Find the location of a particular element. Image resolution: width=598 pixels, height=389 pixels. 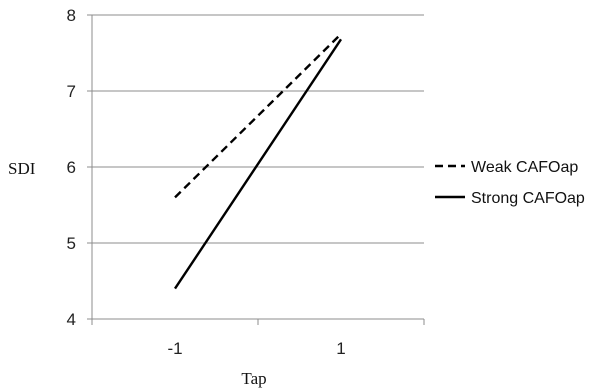

y-tick-label: 8 is located at coordinates (71, 15).